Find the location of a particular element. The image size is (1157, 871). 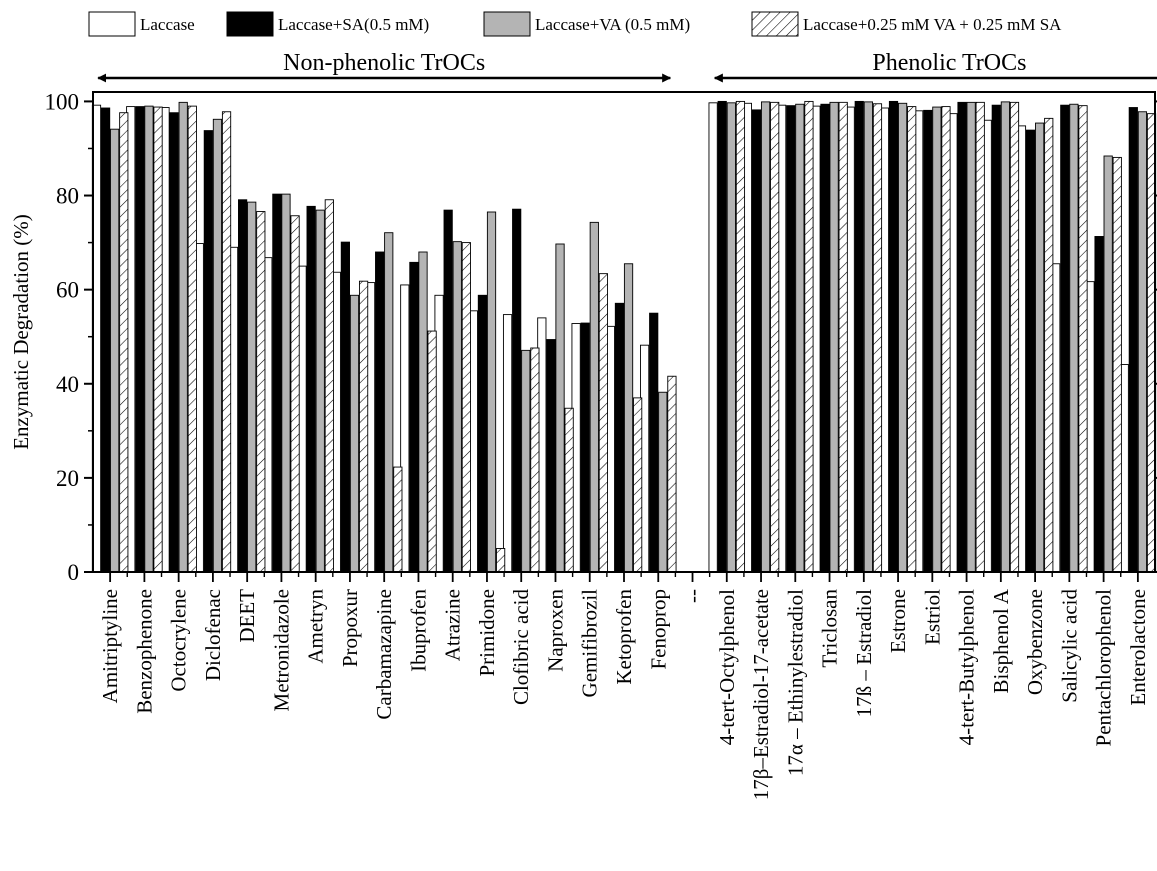

bar-oxybenzone-laccase-0-25-mm-va-0-25-mm-sa is located at coordinates (1049, 345).